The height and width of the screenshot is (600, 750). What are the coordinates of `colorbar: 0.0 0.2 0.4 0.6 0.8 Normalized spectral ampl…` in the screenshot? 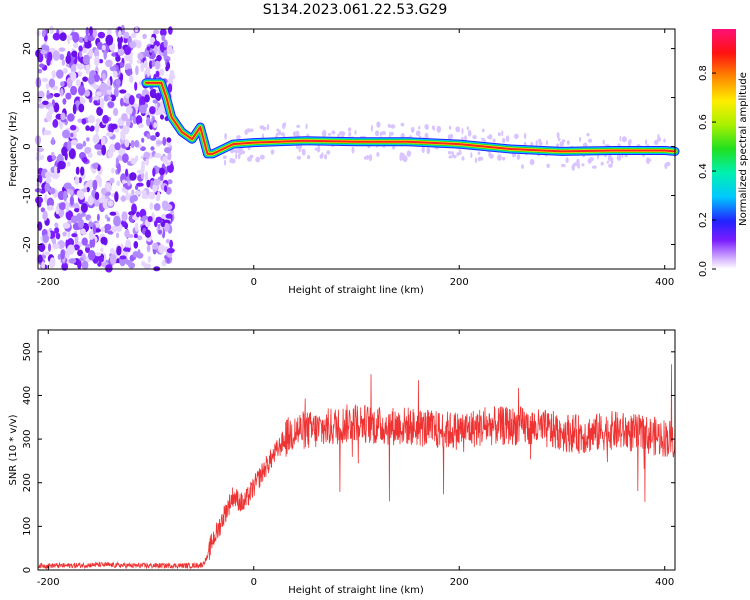 It's located at (723, 153).